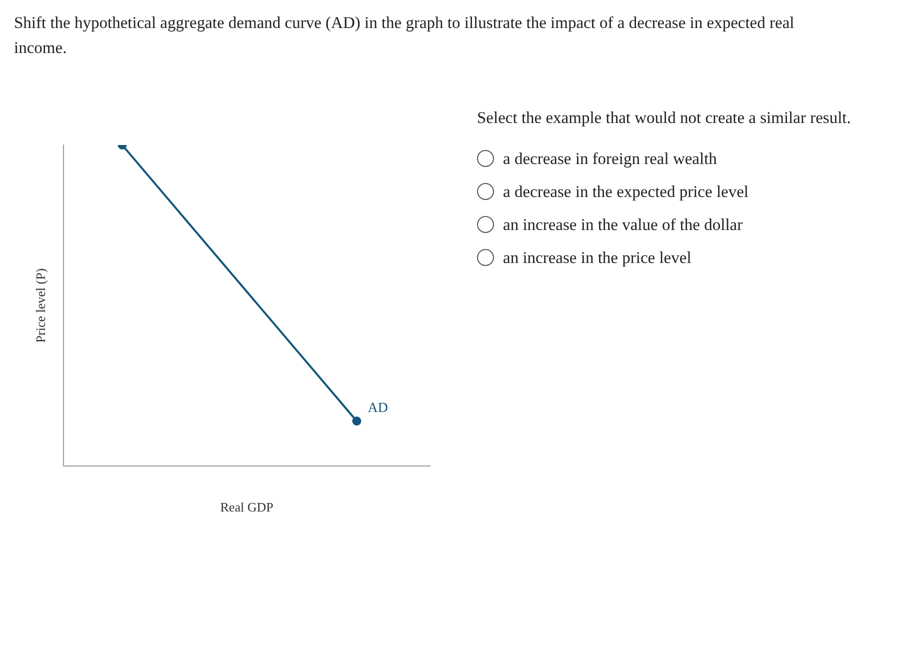 This screenshot has width=906, height=646. What do you see at coordinates (597, 258) in the screenshot?
I see `text: an increase in the price level` at bounding box center [597, 258].